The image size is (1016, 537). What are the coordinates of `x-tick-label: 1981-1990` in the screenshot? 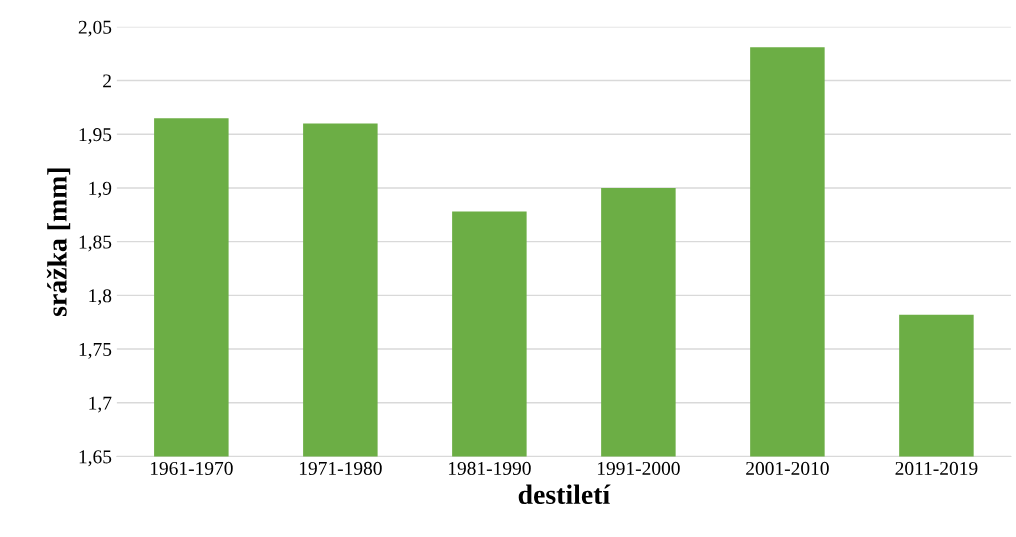 It's located at (489, 468).